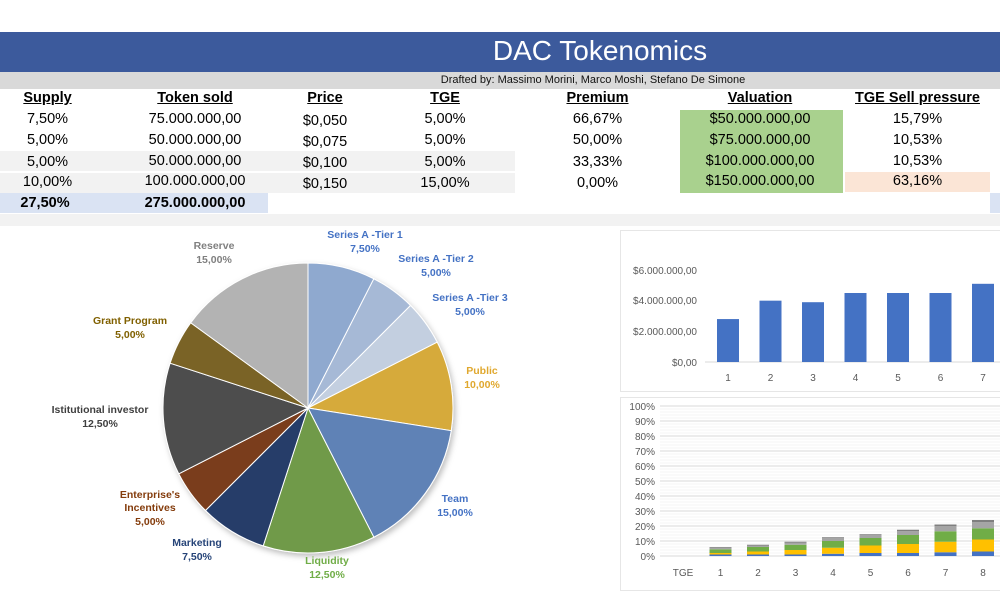 Image resolution: width=1000 pixels, height=591 pixels. I want to click on price-cell: $0,150, so click(325, 184).